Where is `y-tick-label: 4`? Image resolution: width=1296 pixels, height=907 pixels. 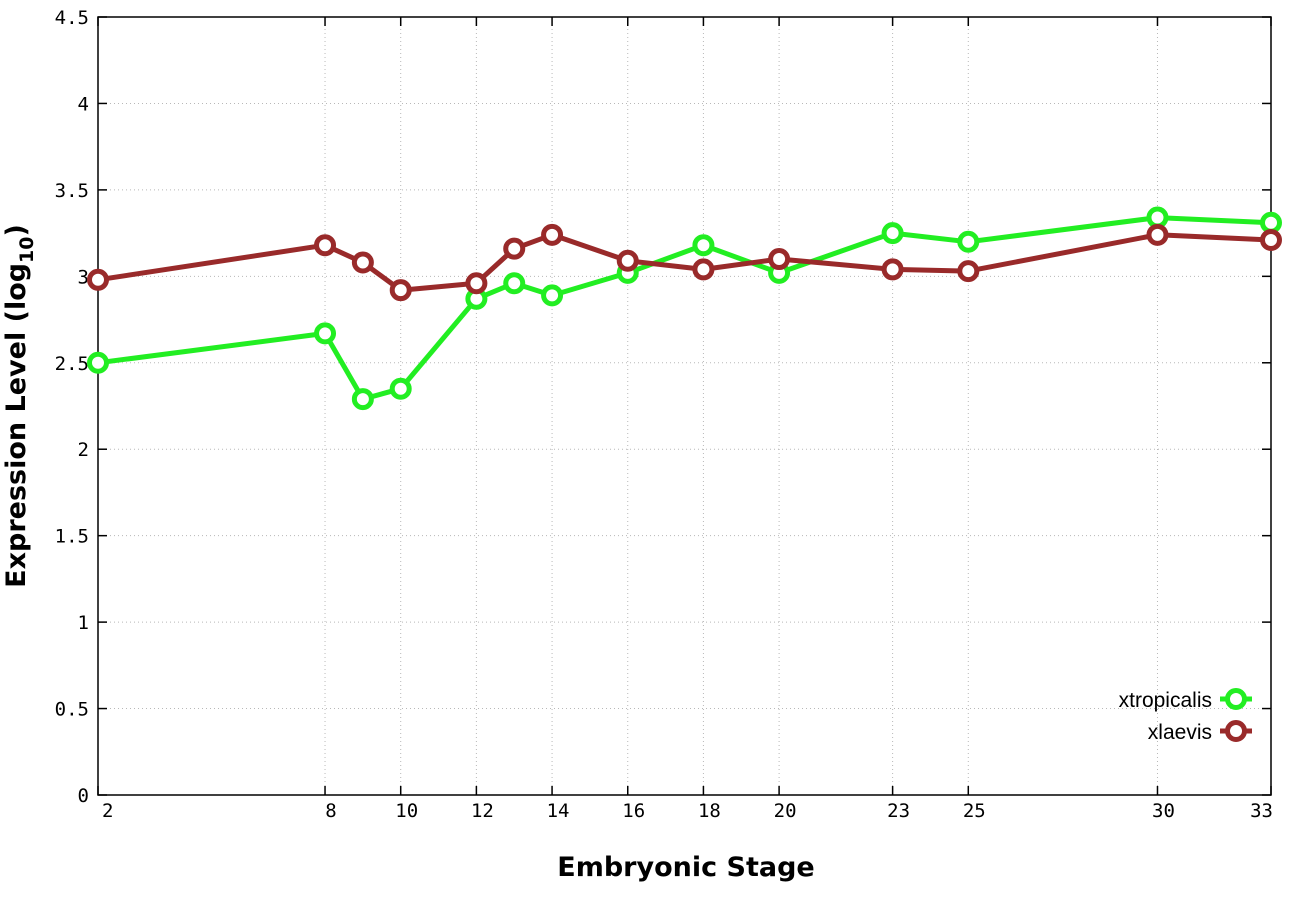 y-tick-label: 4 is located at coordinates (83, 104).